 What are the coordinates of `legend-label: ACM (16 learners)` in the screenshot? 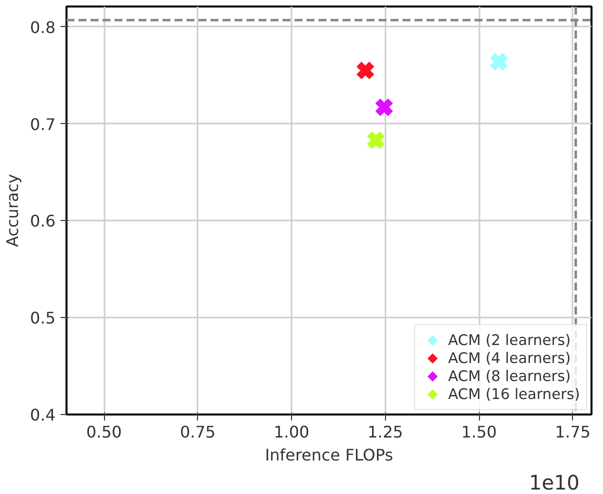 It's located at (514, 394).